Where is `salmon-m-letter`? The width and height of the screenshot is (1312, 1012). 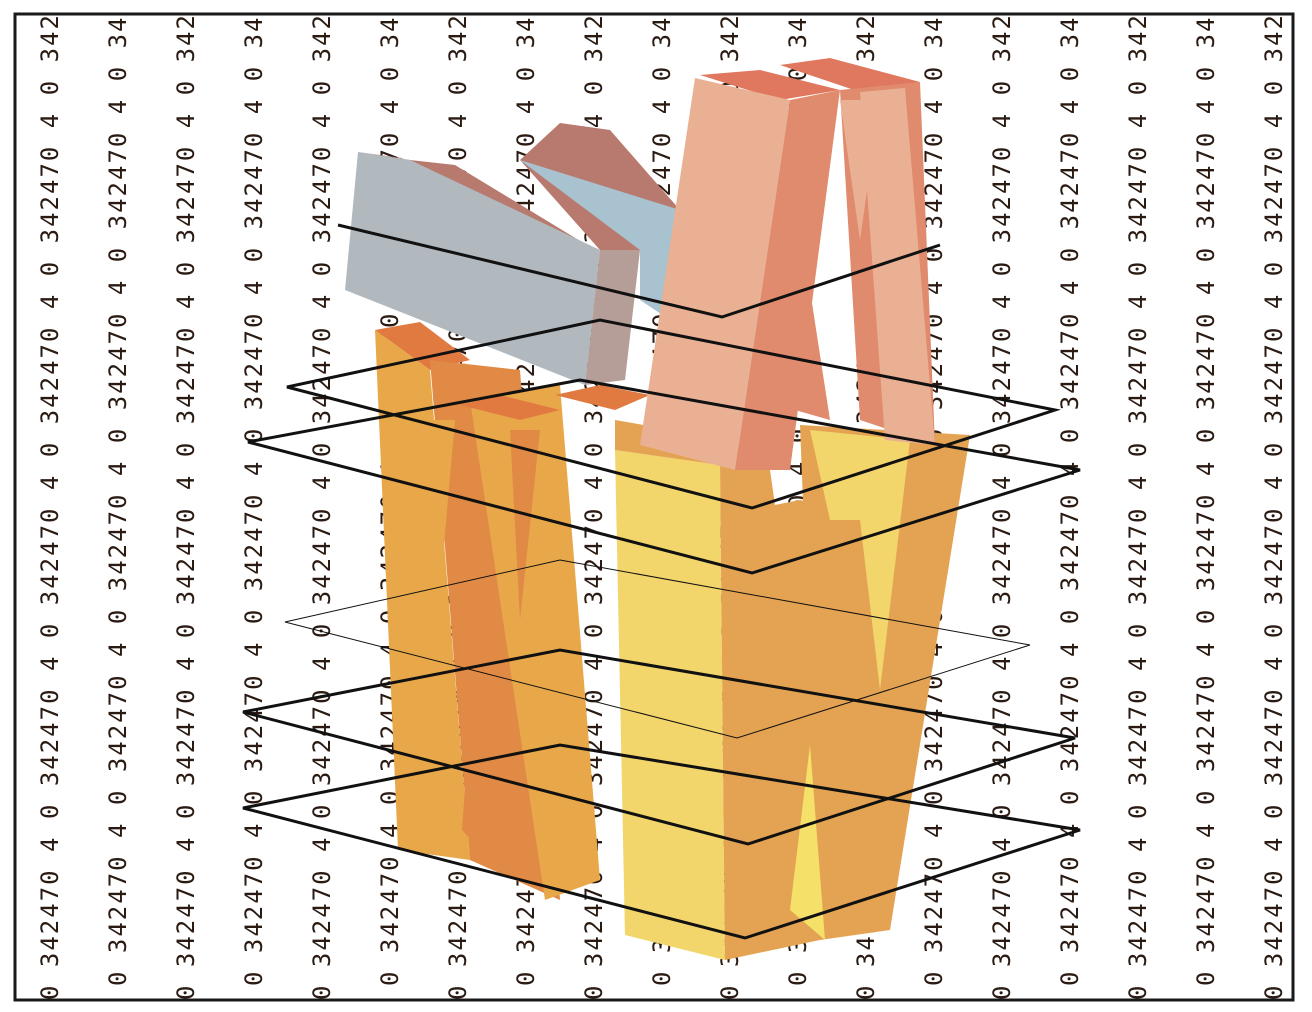
salmon-m-letter is located at coordinates (787, 264).